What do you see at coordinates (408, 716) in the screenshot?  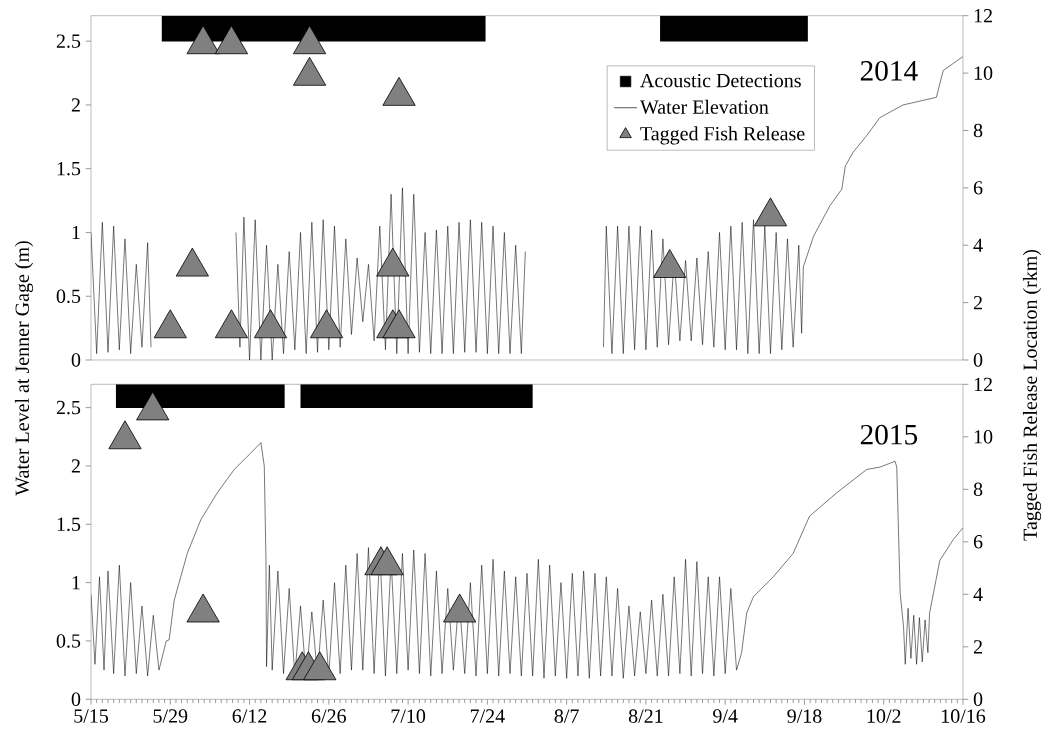 I see `x-tick-label: 7/10` at bounding box center [408, 716].